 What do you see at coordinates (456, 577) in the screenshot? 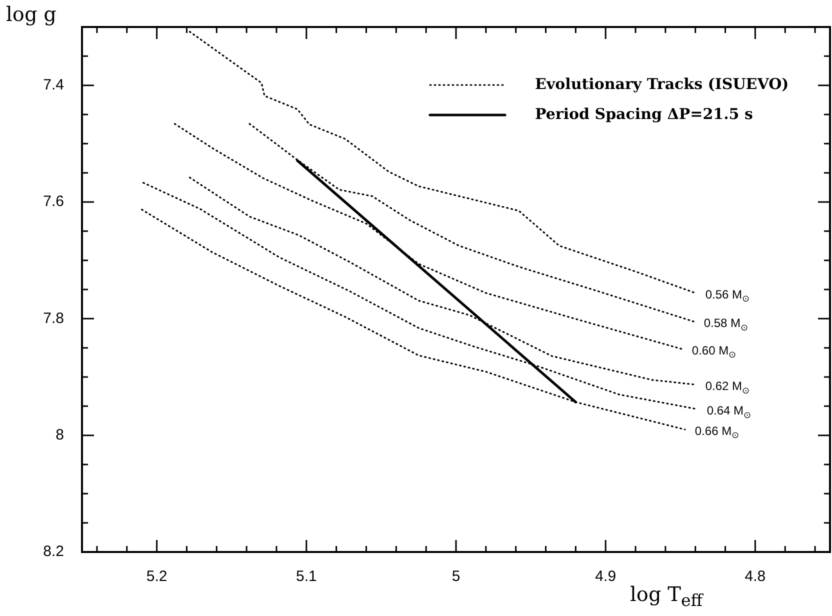
I see `x-tick-label: 5` at bounding box center [456, 577].